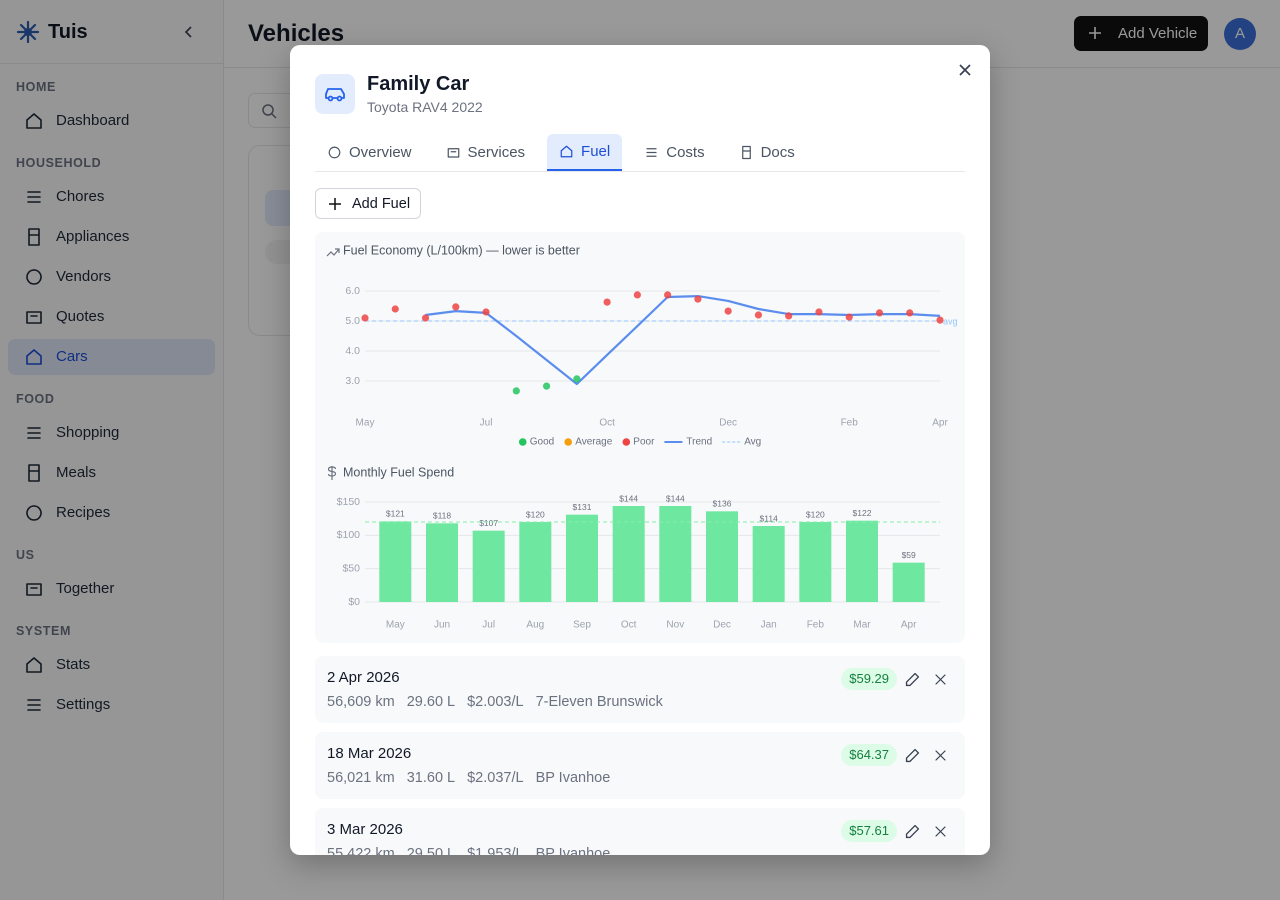 The width and height of the screenshot is (1280, 900). Describe the element at coordinates (111, 513) in the screenshot. I see `nav-item: Recipes` at that location.